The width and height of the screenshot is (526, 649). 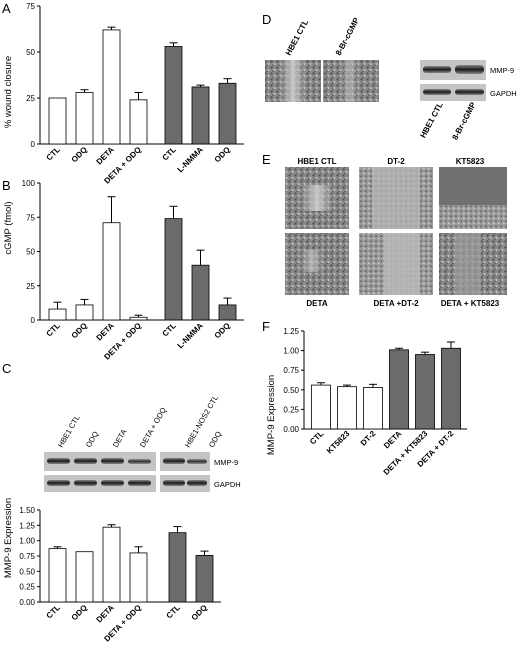 What do you see at coordinates (100, 461) in the screenshot?
I see `blot-c-strip-mmp9` at bounding box center [100, 461].